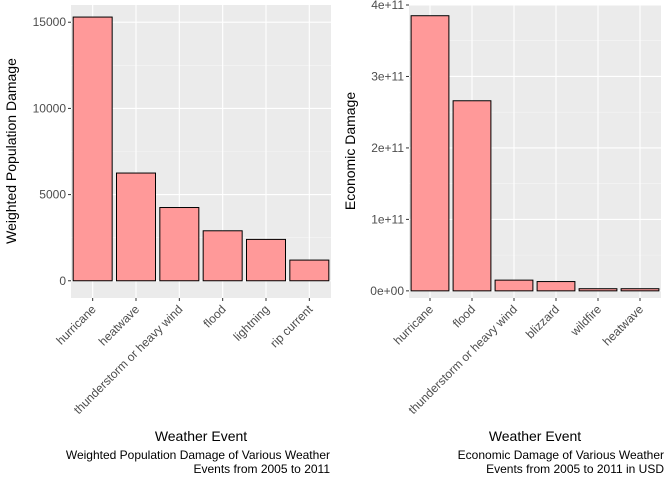  What do you see at coordinates (62, 281) in the screenshot?
I see `y-tick-label: 0` at bounding box center [62, 281].